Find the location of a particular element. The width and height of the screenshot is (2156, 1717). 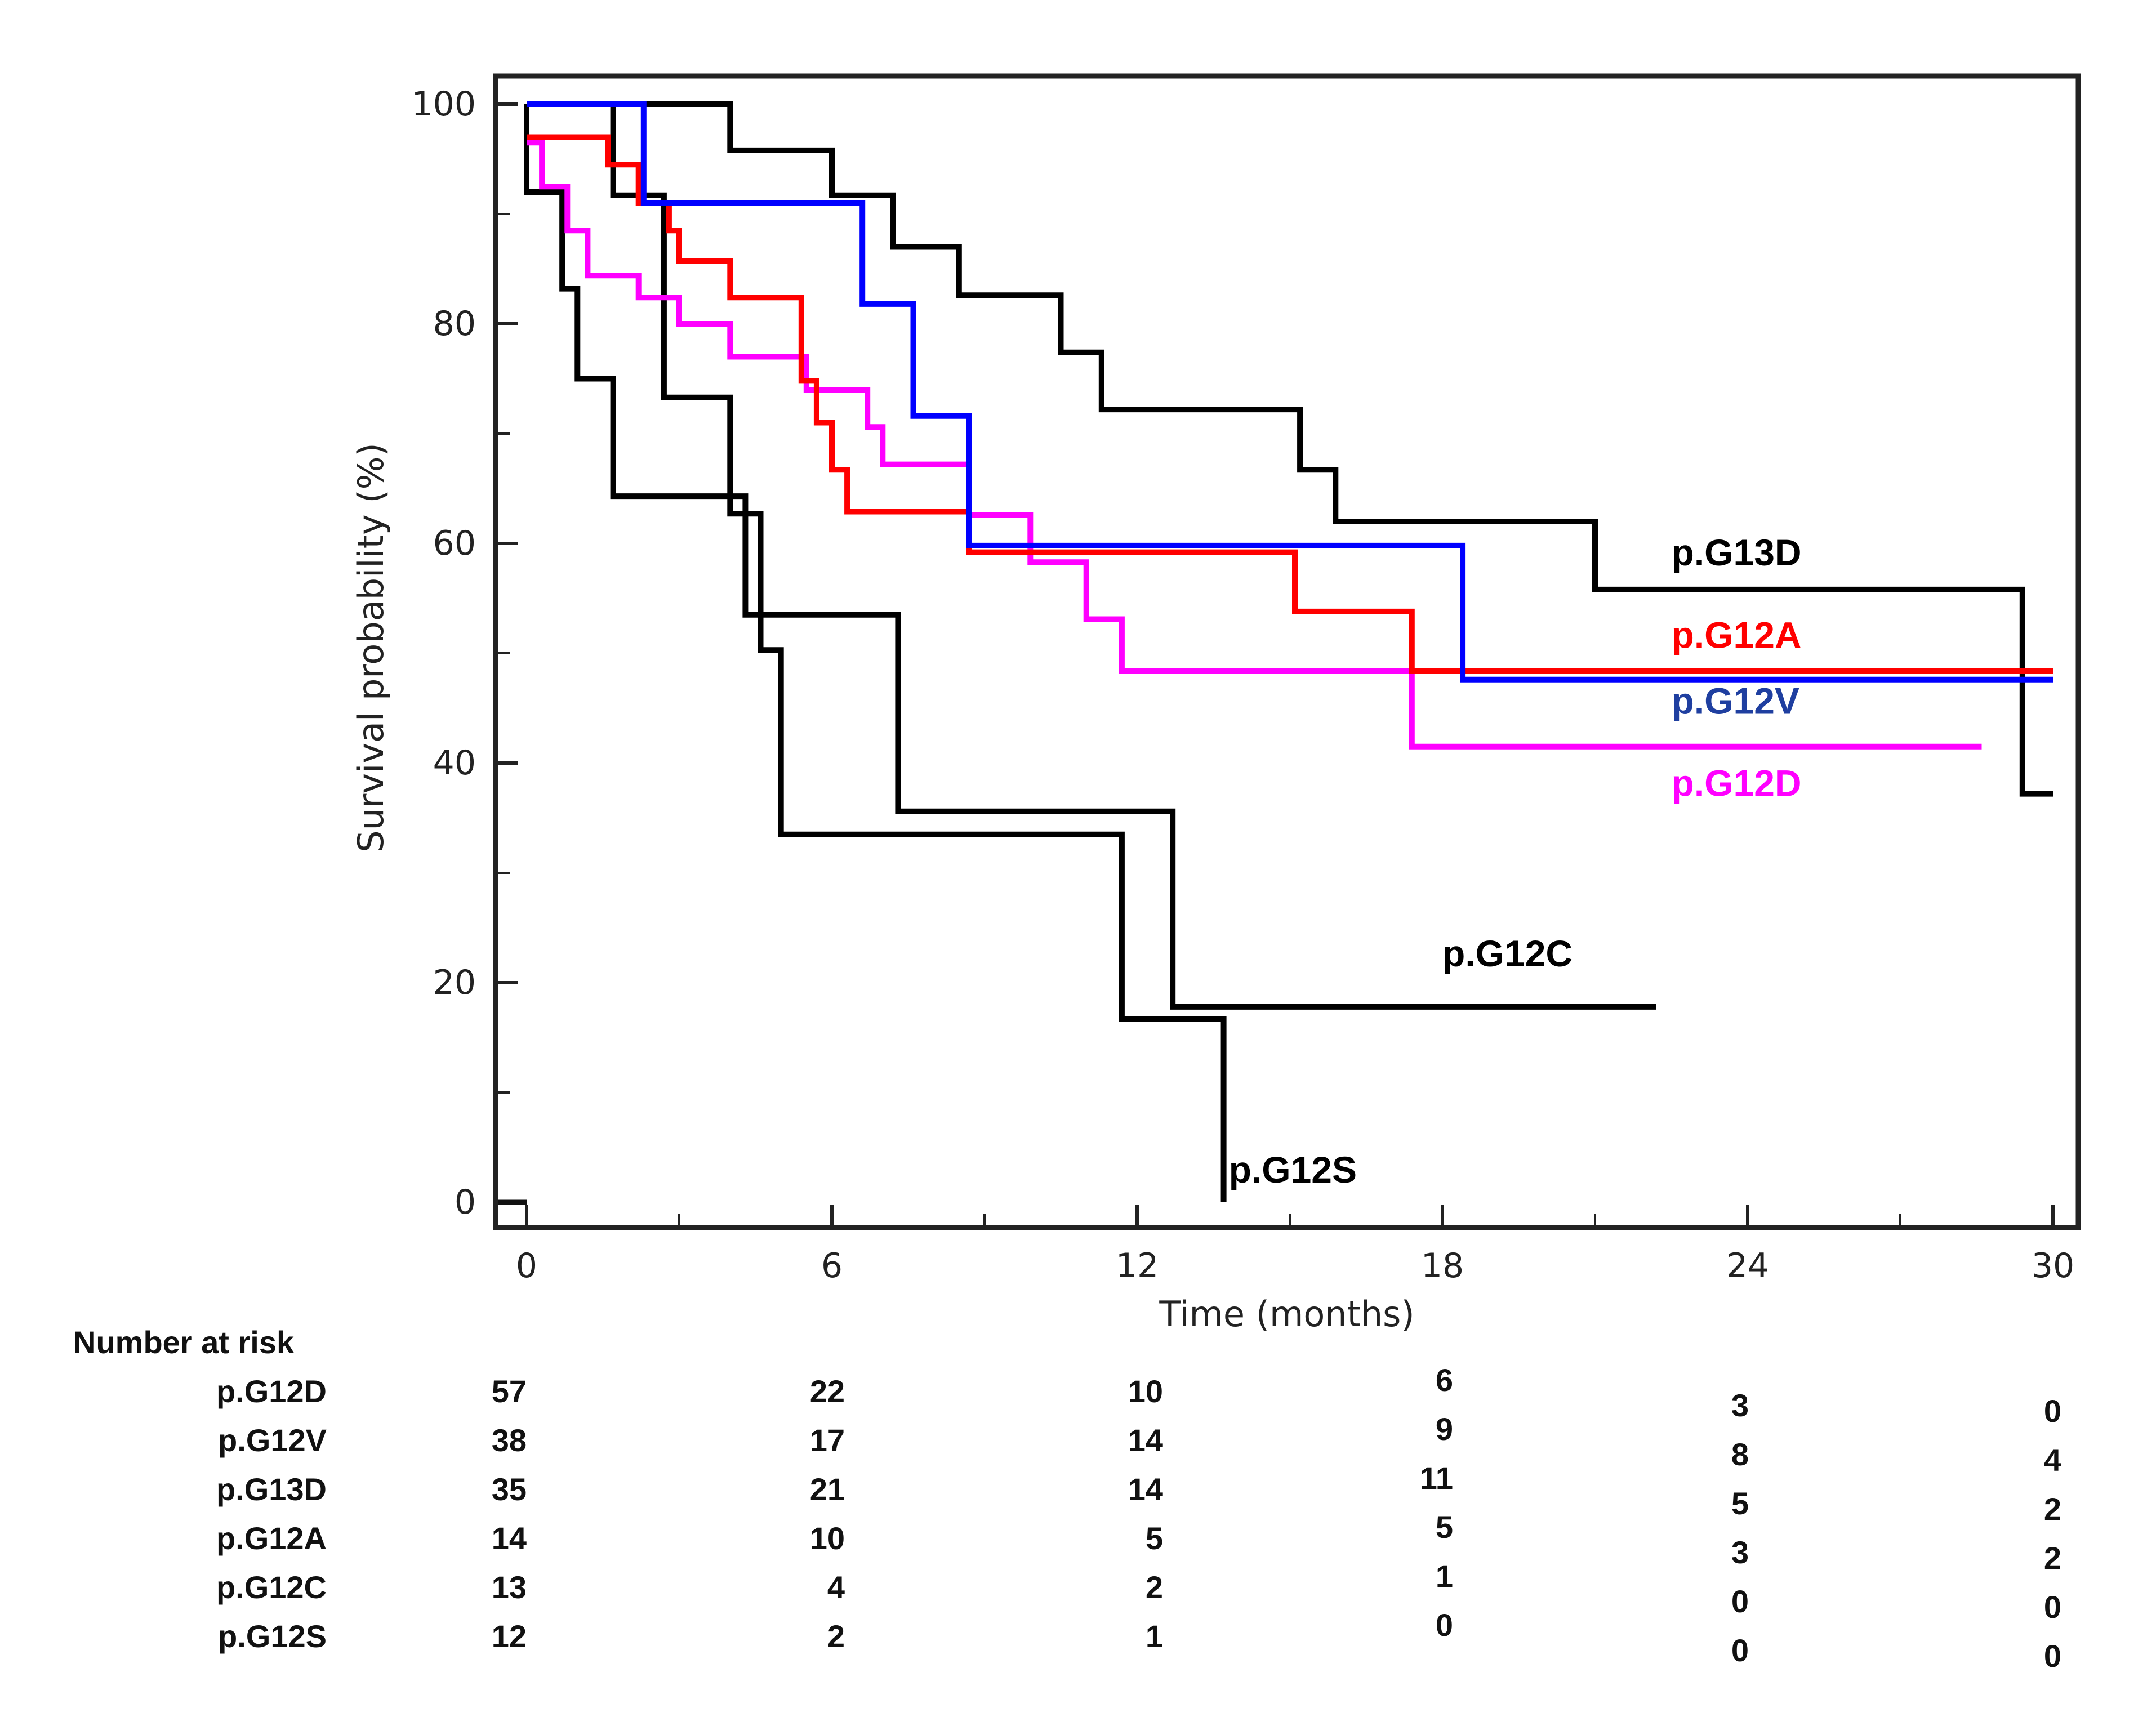

series-label-p-g12d: p.G12D is located at coordinates (1737, 783).